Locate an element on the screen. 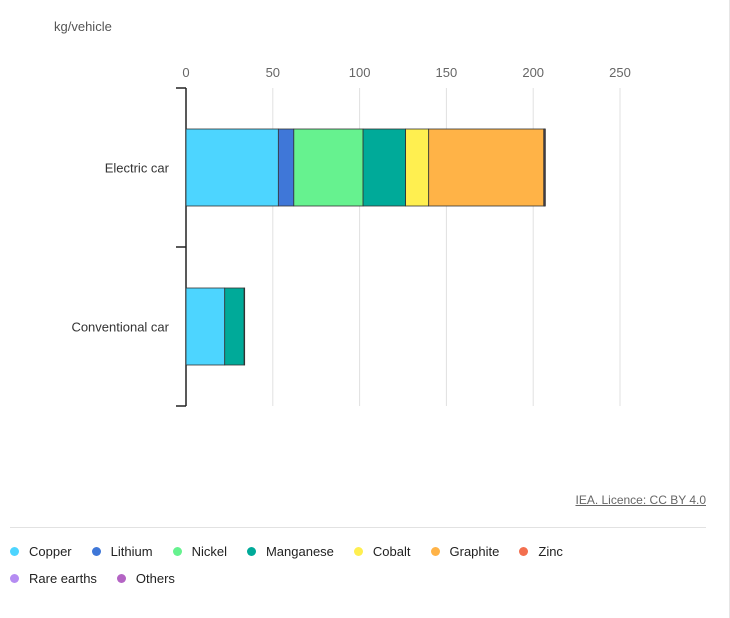  legend-item: Zinc is located at coordinates (541, 551).